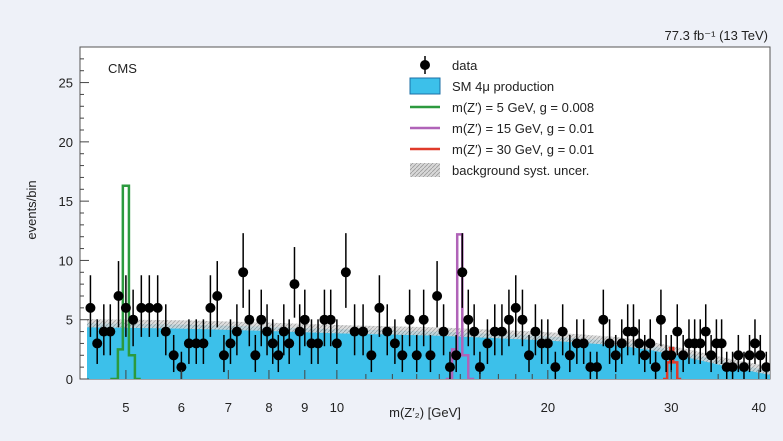 The height and width of the screenshot is (441, 783). What do you see at coordinates (716, 35) in the screenshot?
I see `lumi-label: 77.3 fb⁻¹ (13 TeV)` at bounding box center [716, 35].